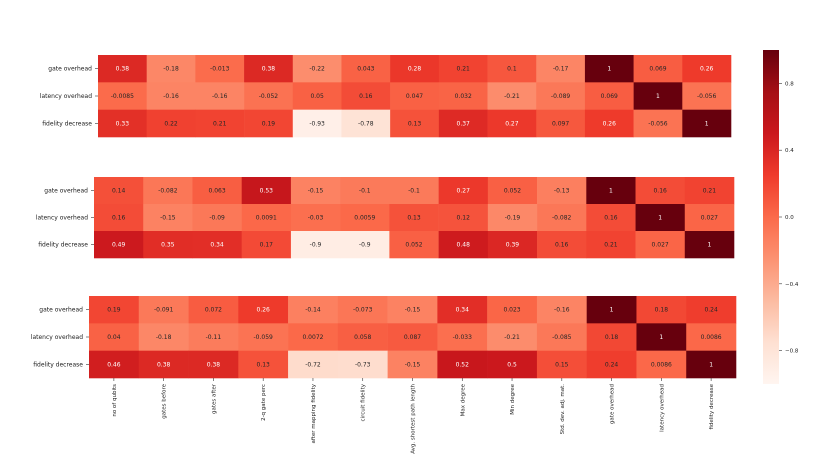  Describe the element at coordinates (217, 245) in the screenshot. I see `cell-value-label: 0.34` at that location.